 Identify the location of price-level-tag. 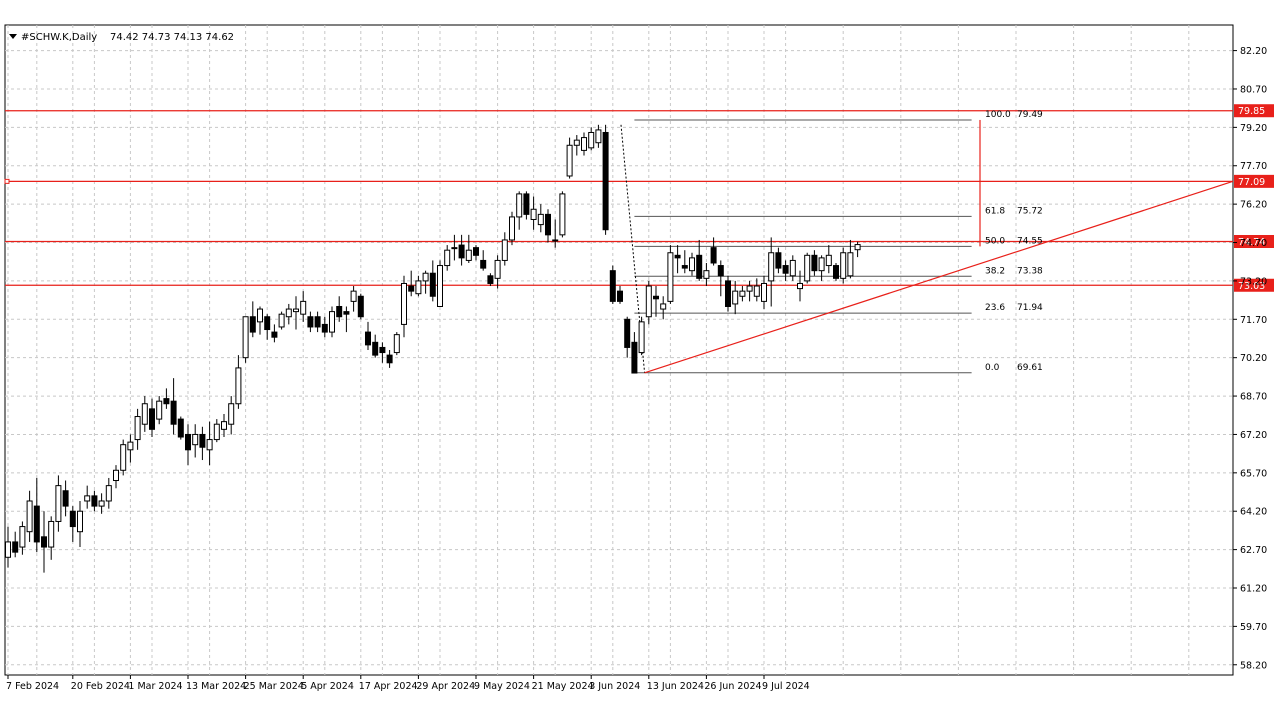
(1254, 241).